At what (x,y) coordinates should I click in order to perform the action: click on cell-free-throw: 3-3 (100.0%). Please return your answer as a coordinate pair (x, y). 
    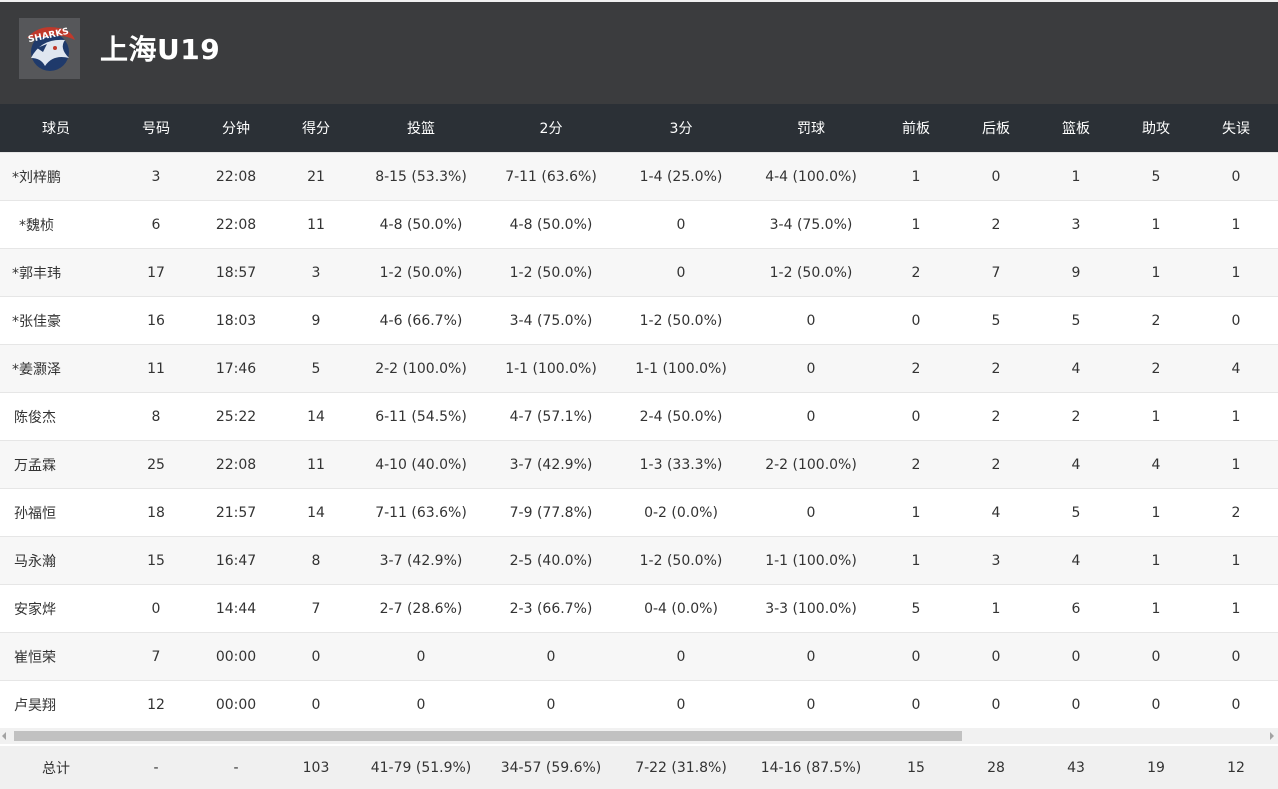
    Looking at the image, I should click on (811, 608).